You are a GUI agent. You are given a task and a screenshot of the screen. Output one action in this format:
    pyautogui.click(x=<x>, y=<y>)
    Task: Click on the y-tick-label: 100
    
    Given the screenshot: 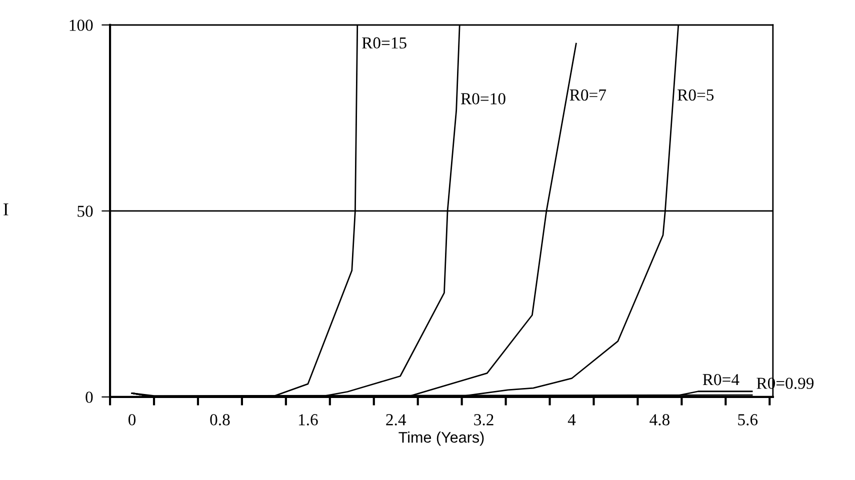 What is the action you would take?
    pyautogui.click(x=81, y=25)
    